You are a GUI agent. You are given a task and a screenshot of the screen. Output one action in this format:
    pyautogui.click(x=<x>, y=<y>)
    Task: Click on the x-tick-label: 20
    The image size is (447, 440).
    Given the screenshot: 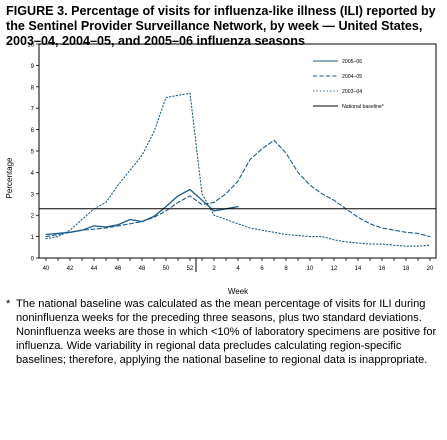 What is the action you would take?
    pyautogui.click(x=430, y=269)
    